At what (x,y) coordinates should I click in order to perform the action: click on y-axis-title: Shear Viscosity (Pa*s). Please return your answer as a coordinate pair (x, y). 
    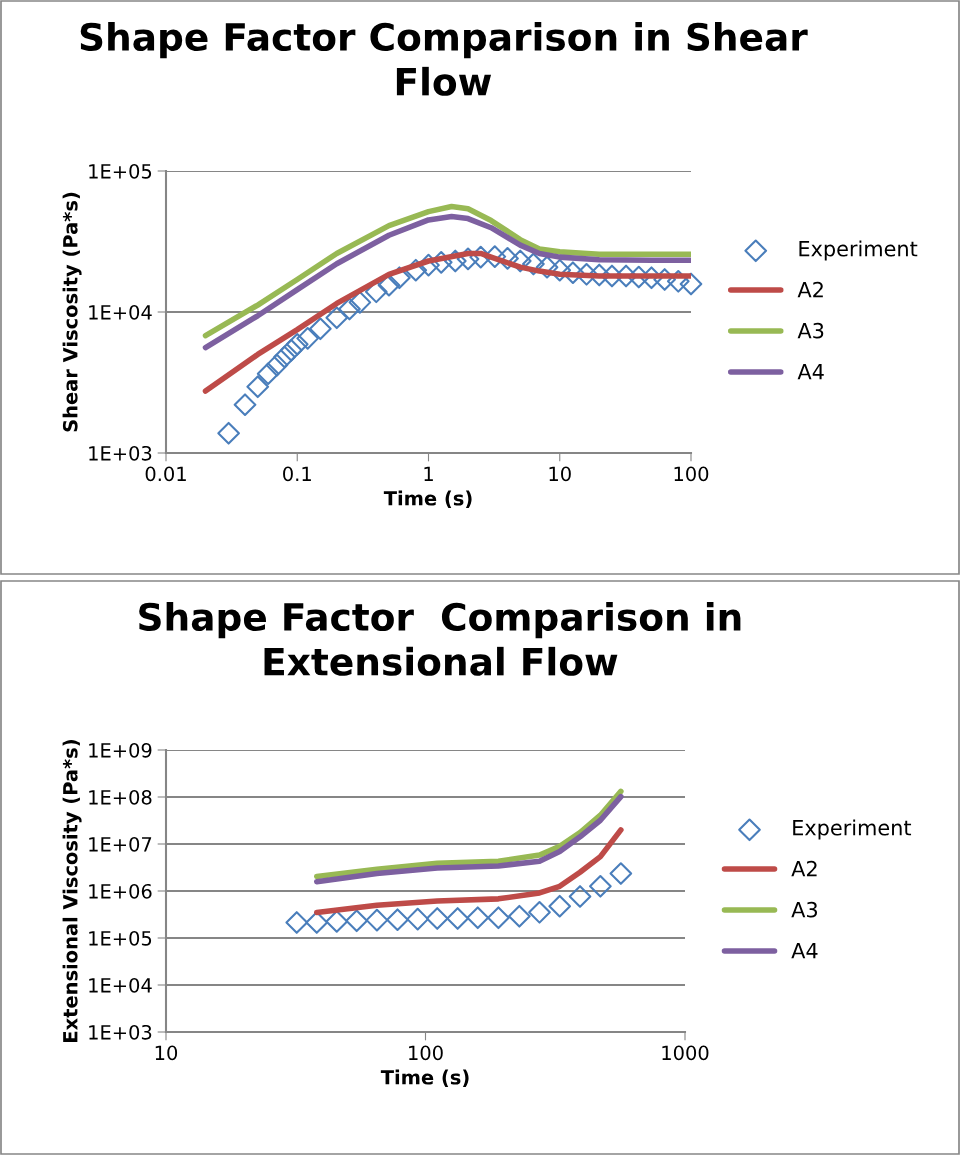
    Looking at the image, I should click on (72, 312).